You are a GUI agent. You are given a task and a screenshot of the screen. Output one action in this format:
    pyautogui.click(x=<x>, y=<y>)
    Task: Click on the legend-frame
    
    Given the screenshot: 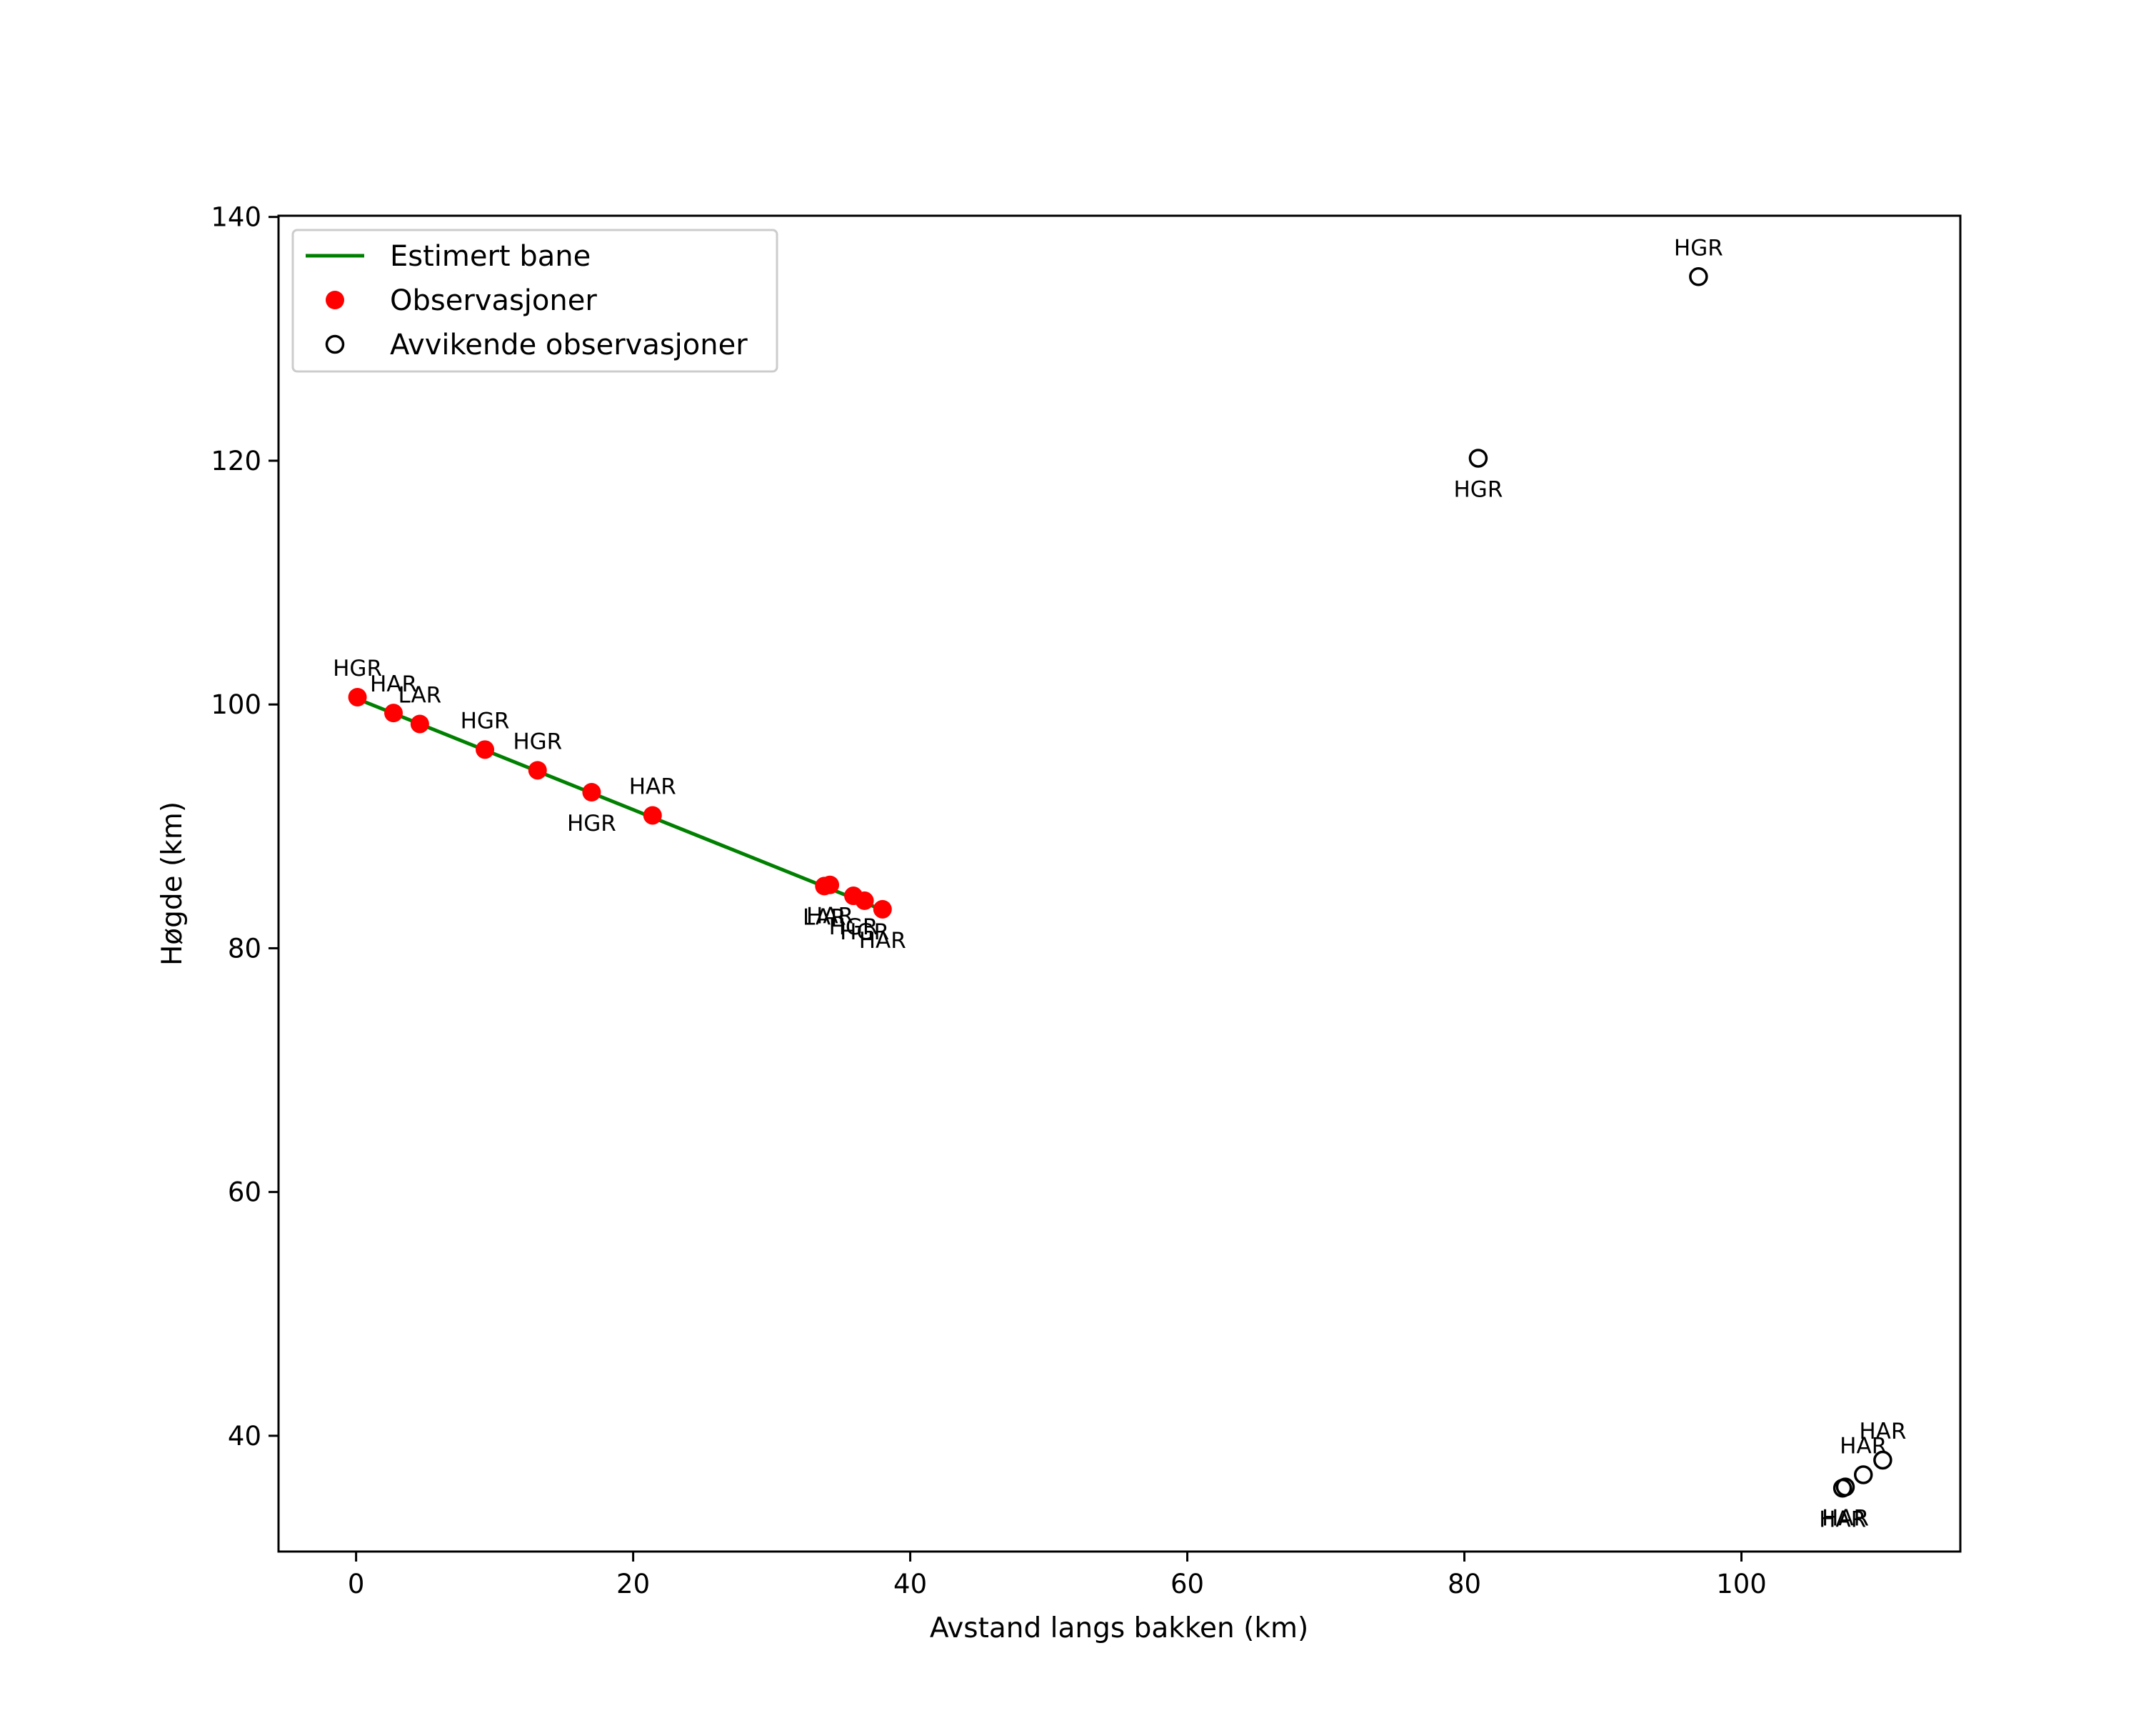 What is the action you would take?
    pyautogui.click(x=535, y=301)
    